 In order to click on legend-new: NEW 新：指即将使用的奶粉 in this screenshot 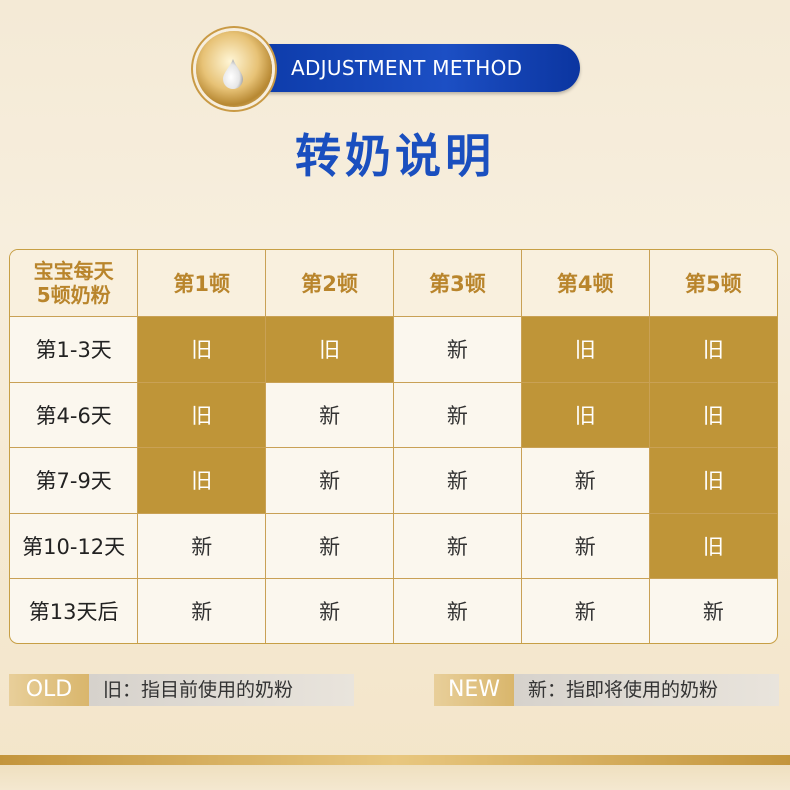, I will do `click(606, 690)`.